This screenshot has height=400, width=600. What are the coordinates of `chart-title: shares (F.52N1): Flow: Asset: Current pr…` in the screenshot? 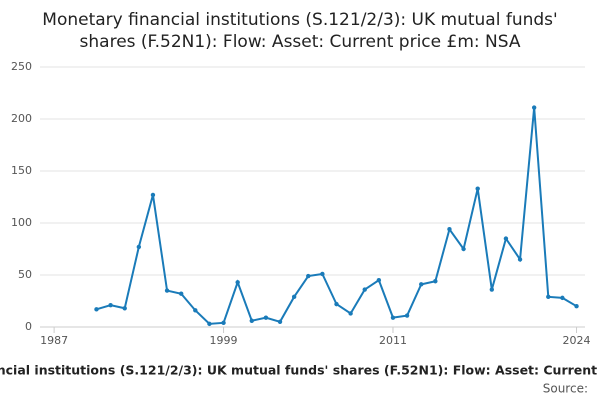 It's located at (300, 42).